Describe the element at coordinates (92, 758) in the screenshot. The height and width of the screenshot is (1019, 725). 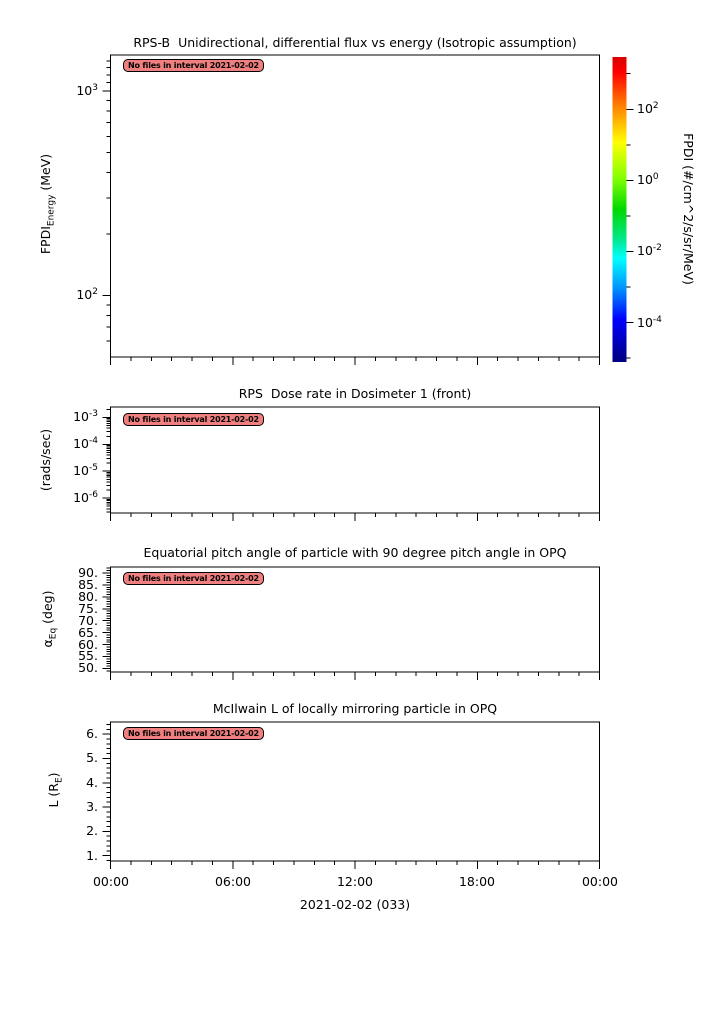
I see `panel4-y-tick-label: 5.` at that location.